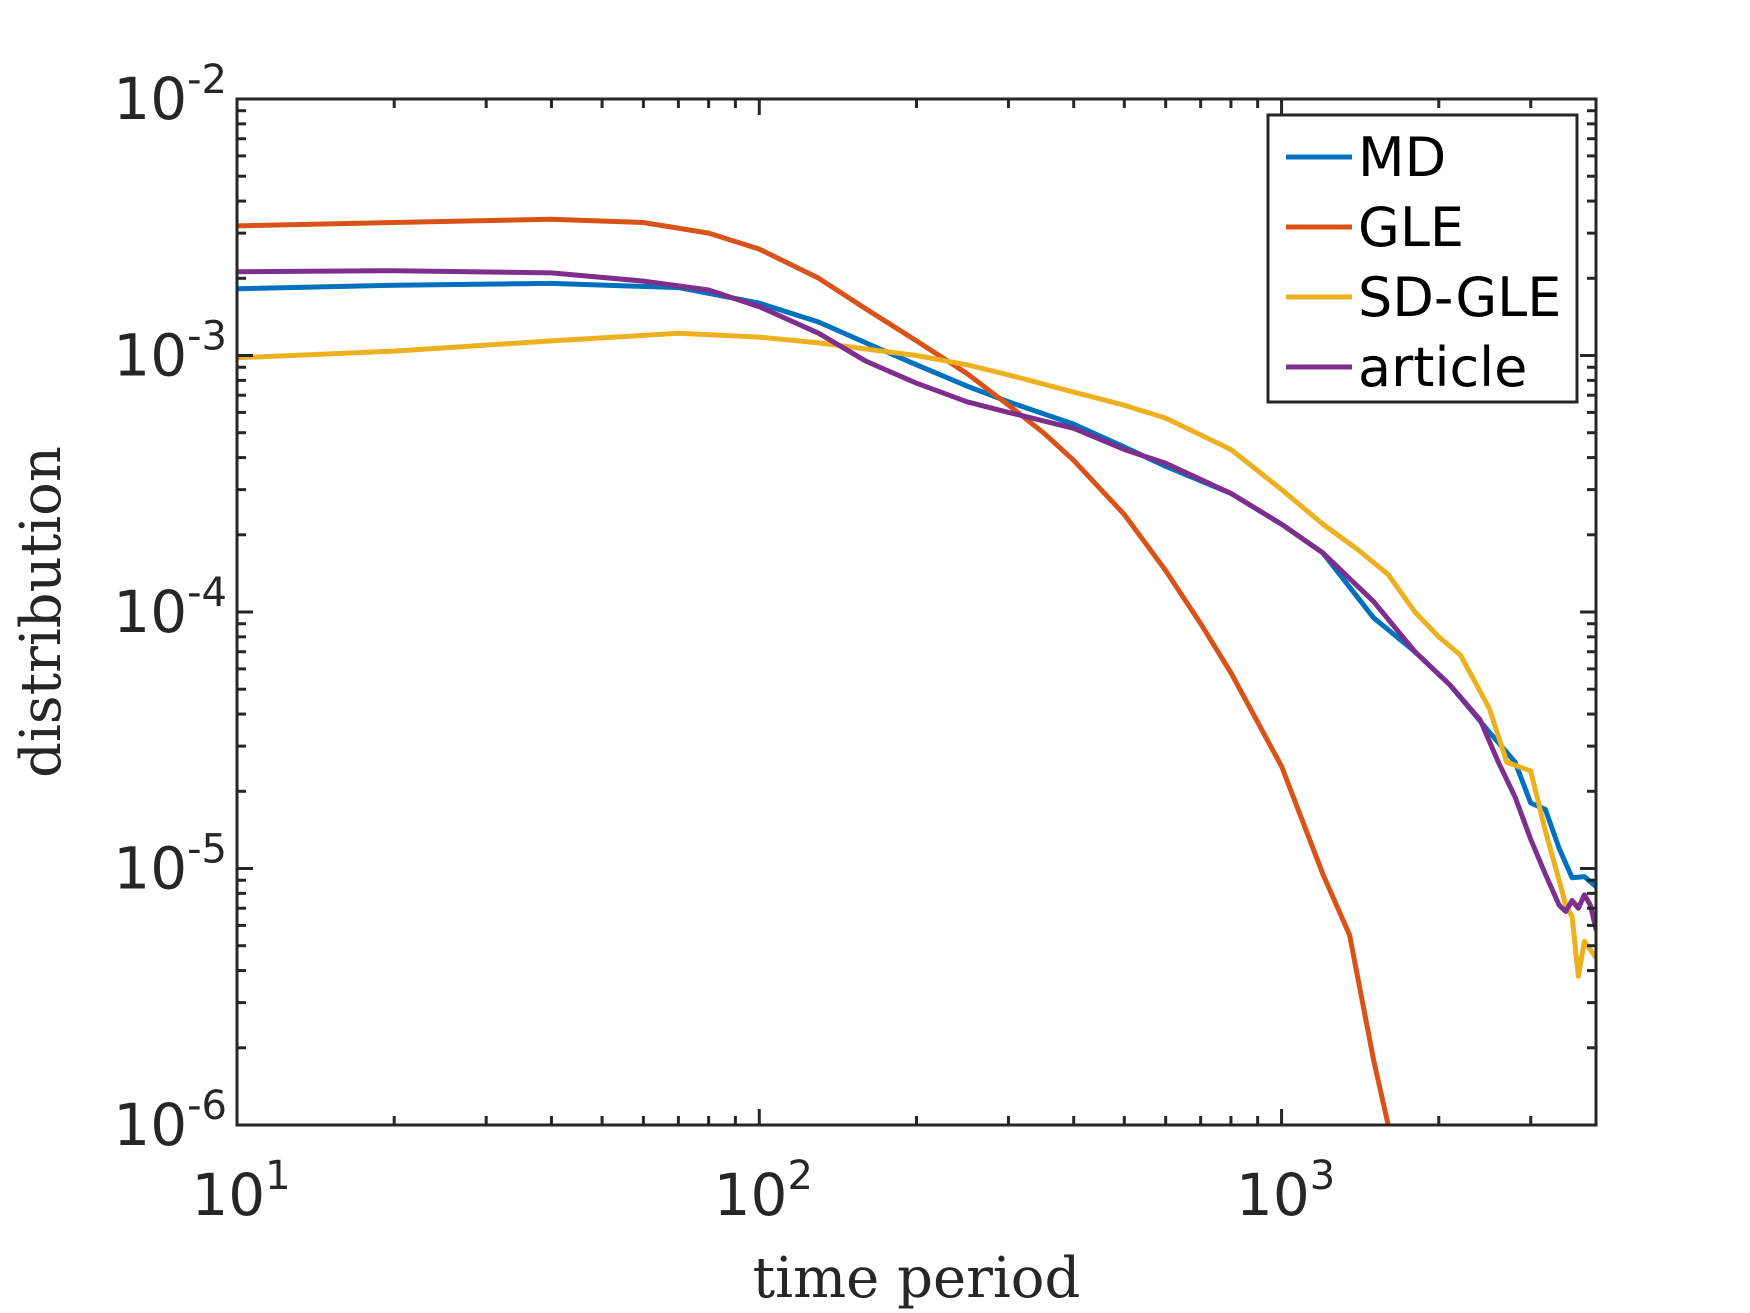 Image resolution: width=1750 pixels, height=1313 pixels. Describe the element at coordinates (41, 612) in the screenshot. I see `y-axis-label: distribution` at that location.